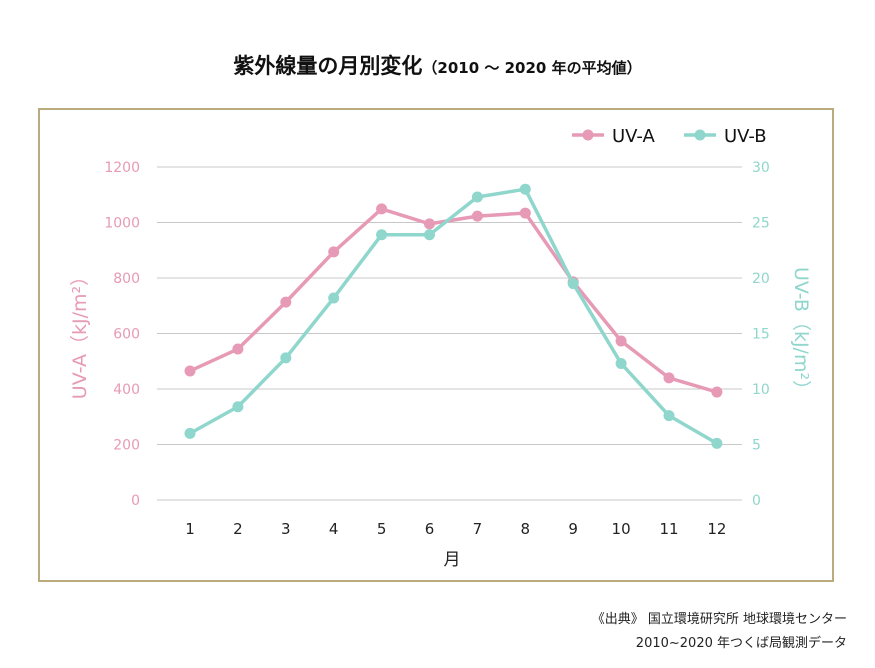 This screenshot has width=875, height=668. What do you see at coordinates (286, 529) in the screenshot?
I see `x-tick-label: 3` at bounding box center [286, 529].